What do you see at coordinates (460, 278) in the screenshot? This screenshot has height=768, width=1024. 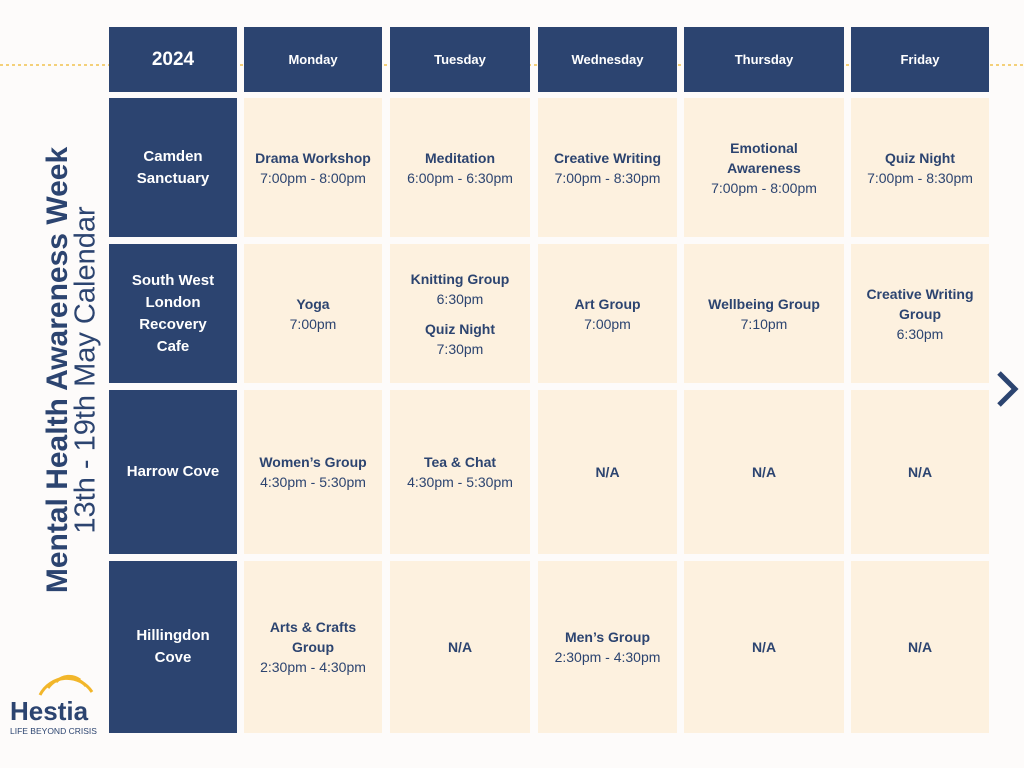 I see `event-name: Knitting Group` at bounding box center [460, 278].